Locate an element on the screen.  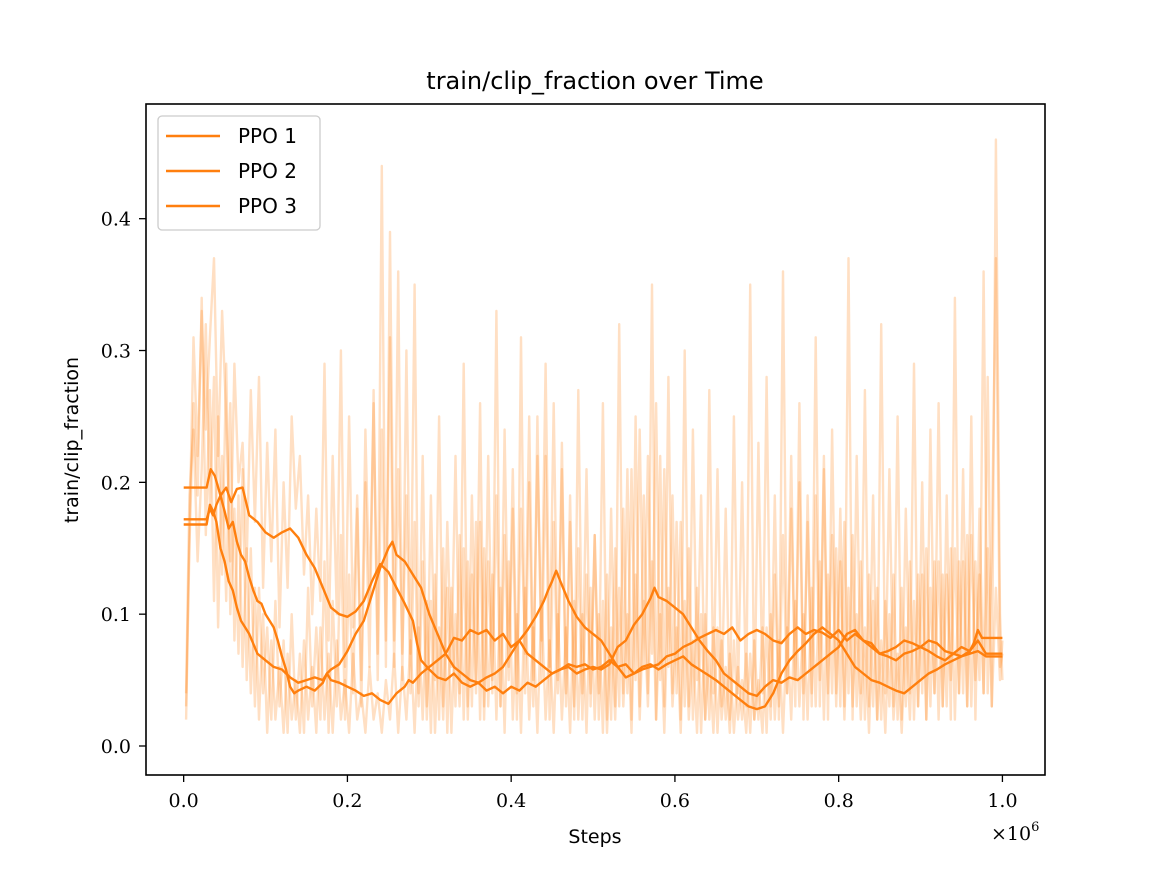
x-tick-label: 0.0 is located at coordinates (184, 801).